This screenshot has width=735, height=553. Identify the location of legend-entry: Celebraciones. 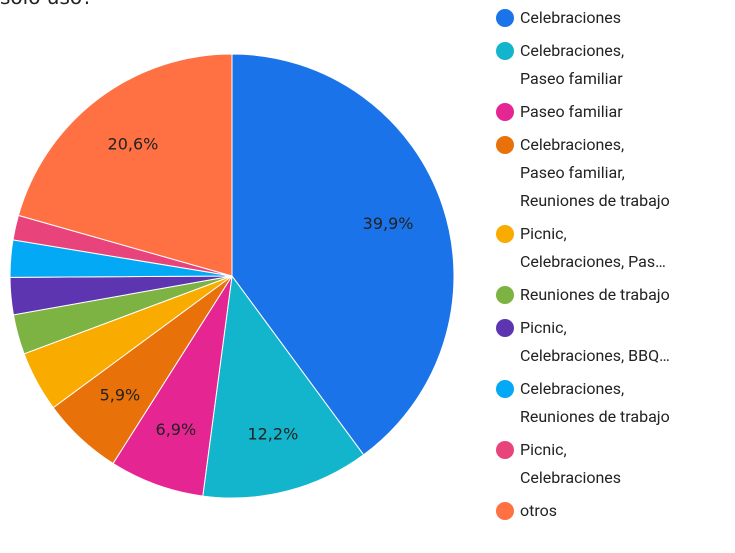
(614, 18).